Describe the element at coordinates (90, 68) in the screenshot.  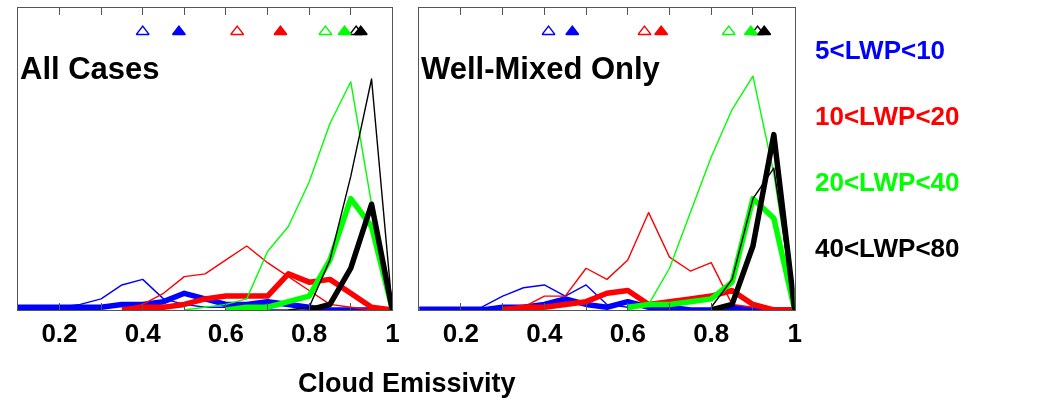
I see `text: All Cases` at that location.